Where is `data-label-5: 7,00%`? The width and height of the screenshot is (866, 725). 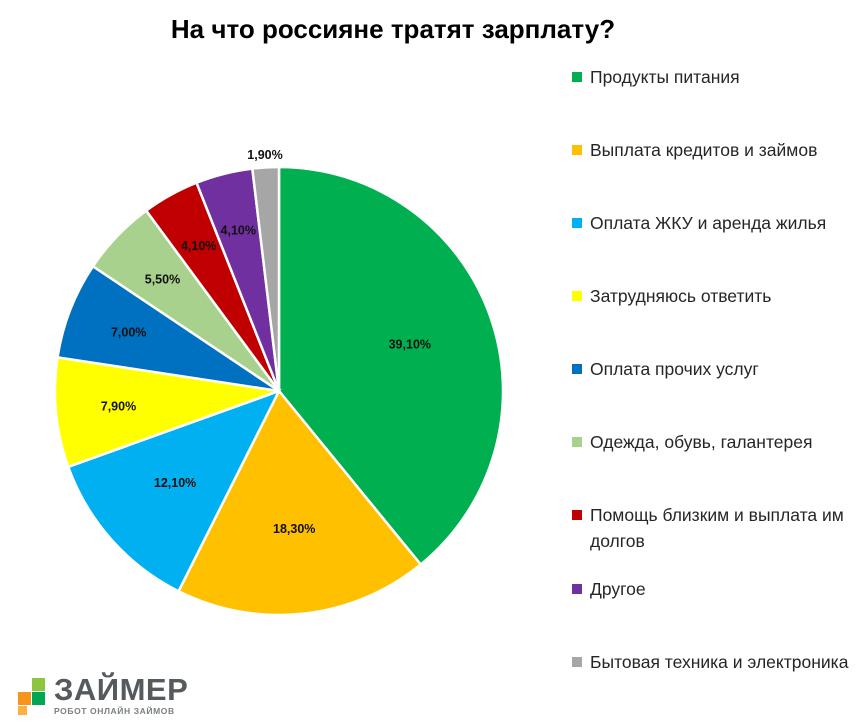
data-label-5: 7,00% is located at coordinates (128, 333).